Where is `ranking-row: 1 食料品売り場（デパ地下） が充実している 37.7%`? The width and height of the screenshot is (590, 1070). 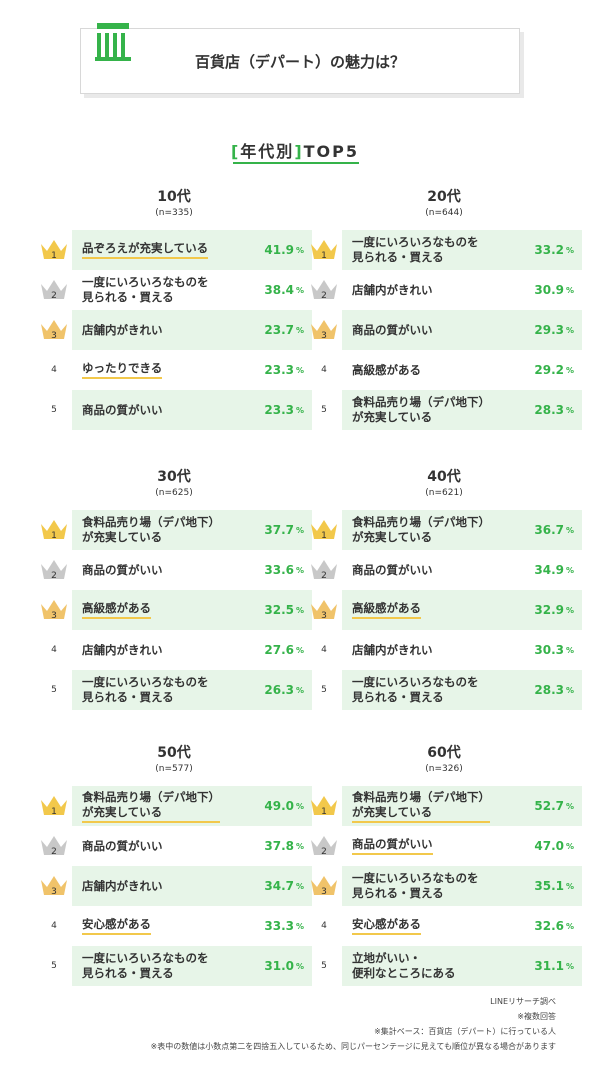 ranking-row: 1 食料品売り場（デパ地下） が充実している 37.7% is located at coordinates (174, 530).